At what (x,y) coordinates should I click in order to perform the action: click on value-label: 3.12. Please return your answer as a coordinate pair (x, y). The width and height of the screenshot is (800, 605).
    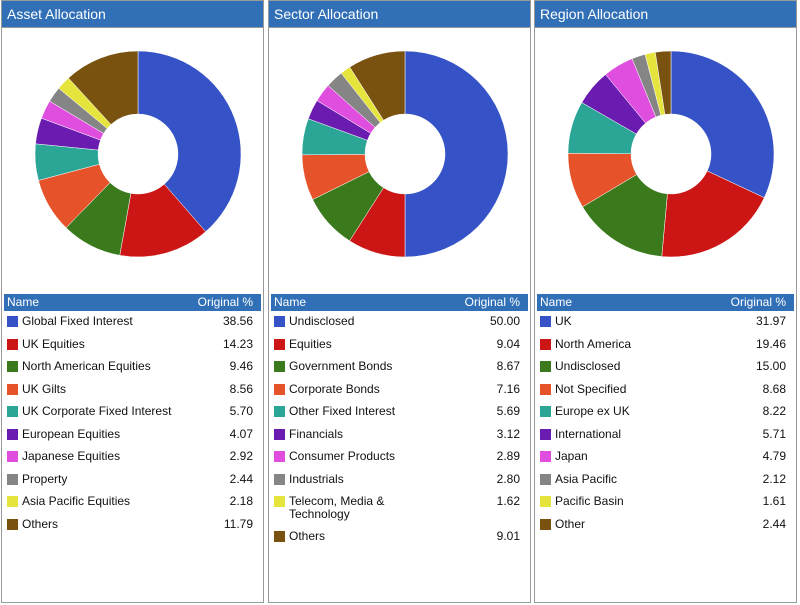
    Looking at the image, I should click on (508, 433).